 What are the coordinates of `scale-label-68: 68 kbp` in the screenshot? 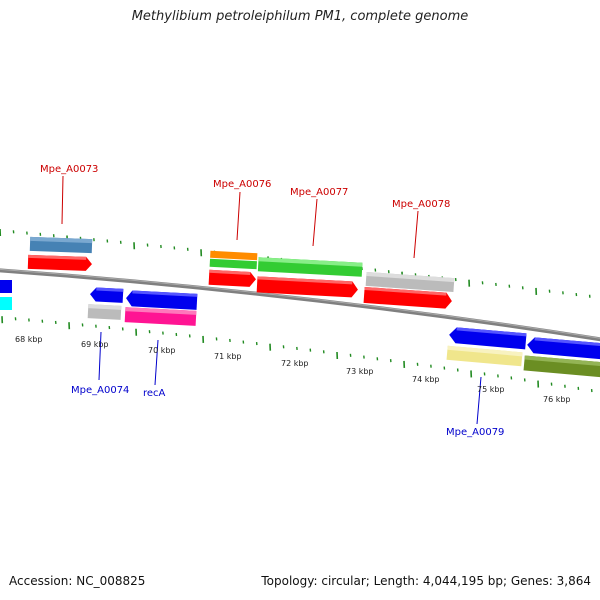 It's located at (29, 339).